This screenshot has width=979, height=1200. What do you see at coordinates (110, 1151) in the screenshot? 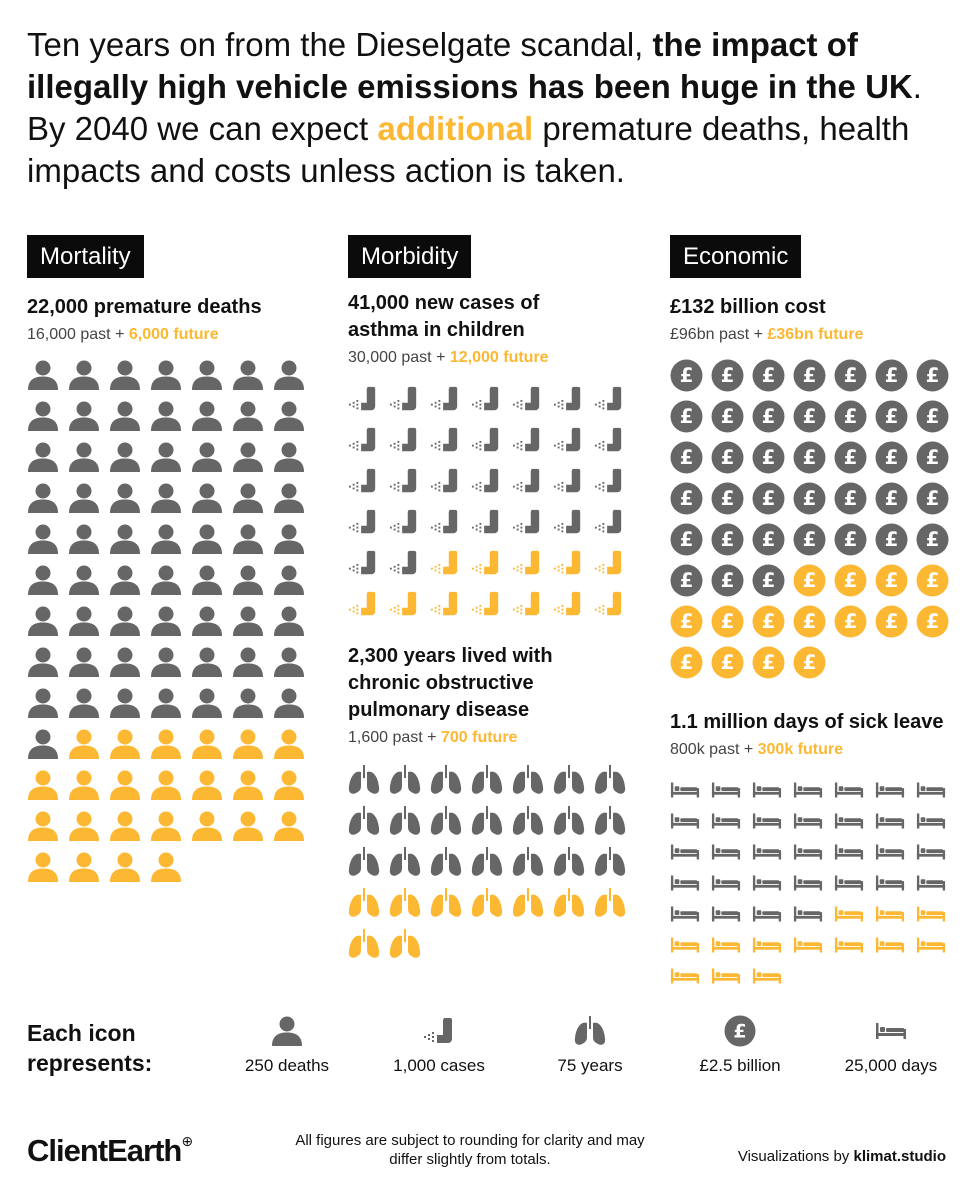
I see `clientearth-logo: ClientEarth⊕` at bounding box center [110, 1151].